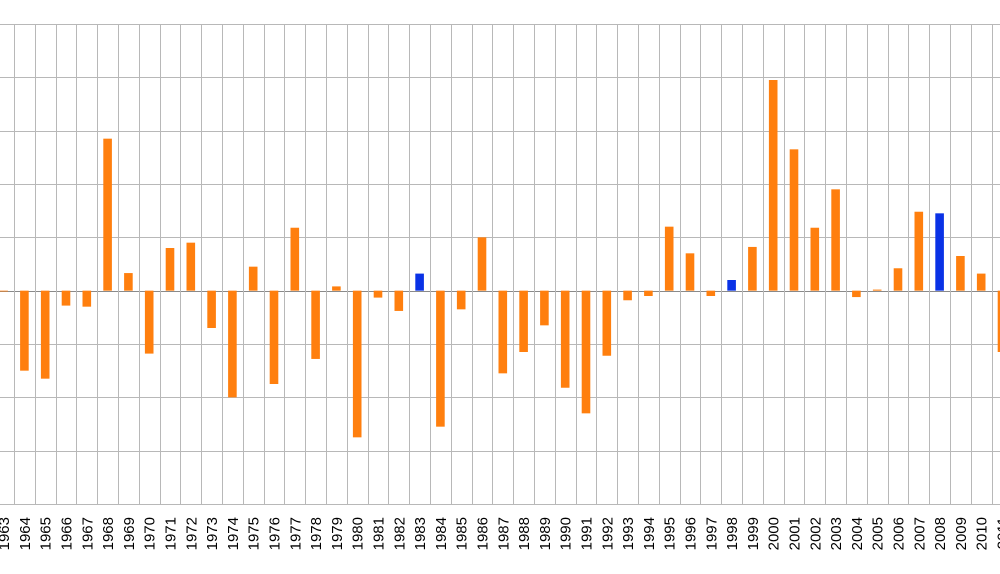 The height and width of the screenshot is (574, 1000). Describe the element at coordinates (961, 533) in the screenshot. I see `x-tick-label-2009: 2009` at that location.